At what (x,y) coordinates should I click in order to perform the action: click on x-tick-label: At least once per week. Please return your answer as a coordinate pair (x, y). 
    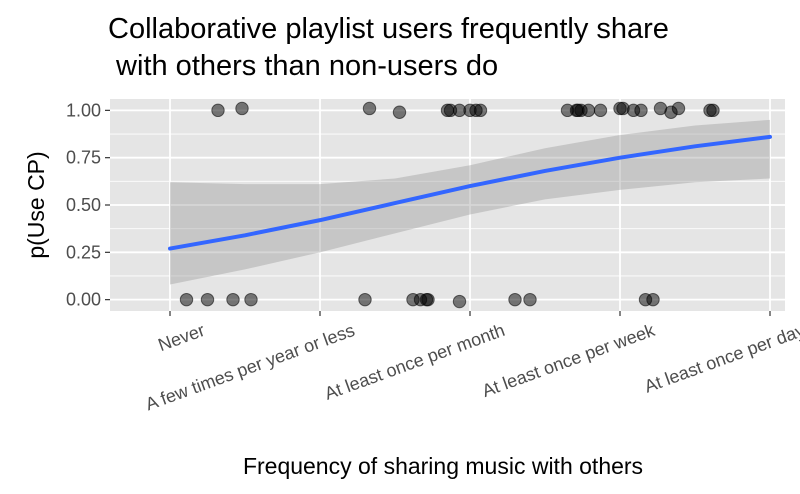
    Looking at the image, I should click on (568, 360).